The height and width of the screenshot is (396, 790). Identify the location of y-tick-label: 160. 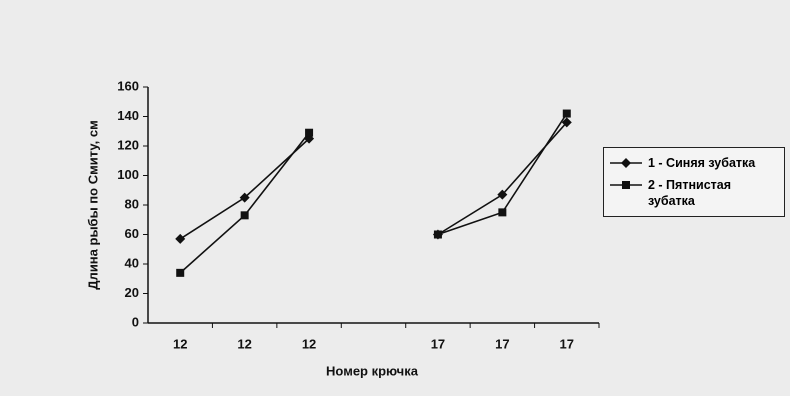
(128, 85).